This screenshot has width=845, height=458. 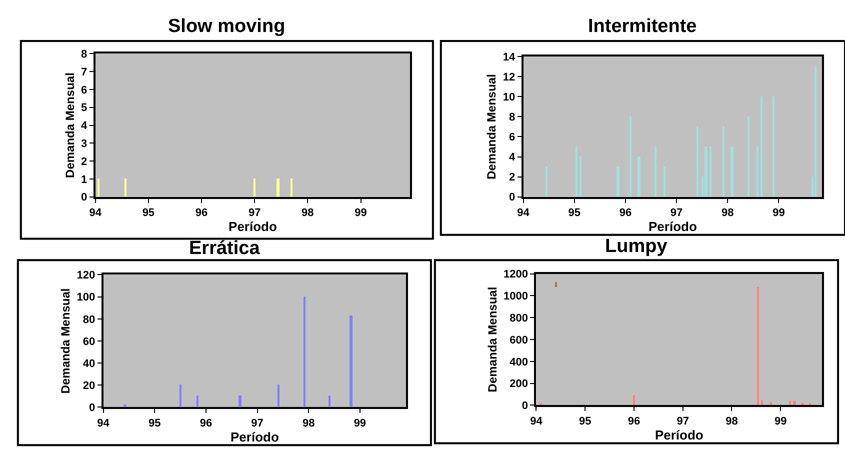 What do you see at coordinates (89, 342) in the screenshot?
I see `y-tick-label: 60` at bounding box center [89, 342].